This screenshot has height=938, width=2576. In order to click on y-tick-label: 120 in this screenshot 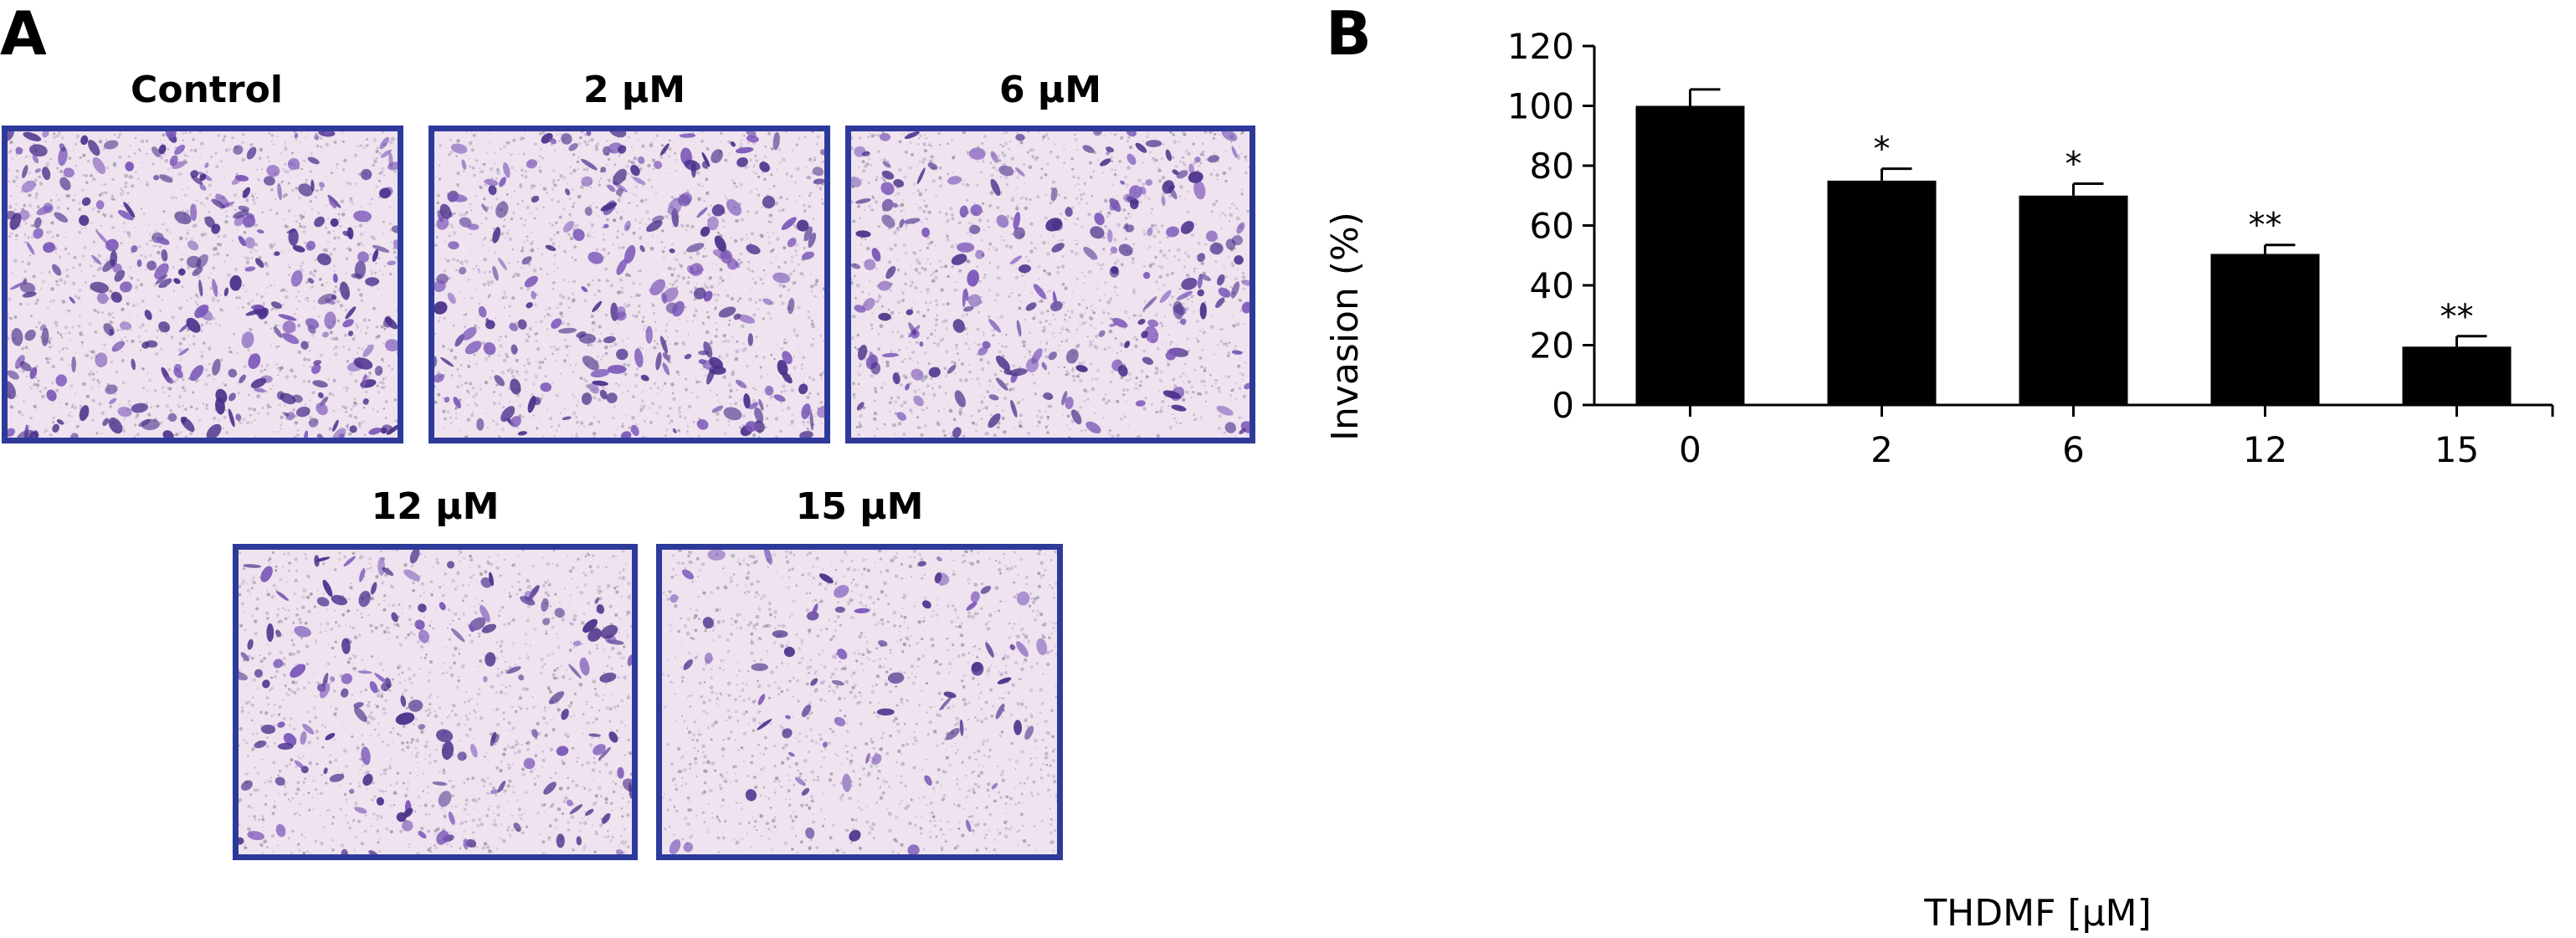, I will do `click(1540, 46)`.